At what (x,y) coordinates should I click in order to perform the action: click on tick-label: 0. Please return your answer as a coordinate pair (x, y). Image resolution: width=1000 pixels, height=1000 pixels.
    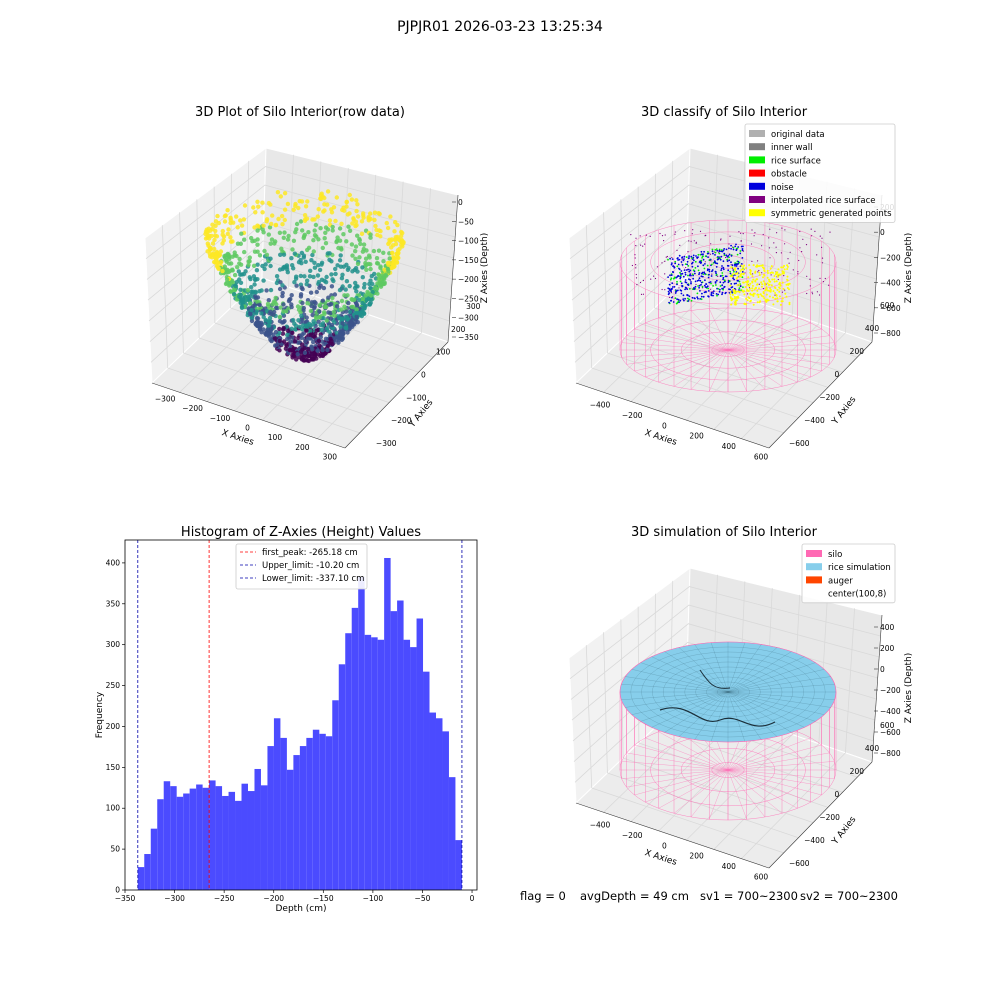
    Looking at the image, I should click on (423, 375).